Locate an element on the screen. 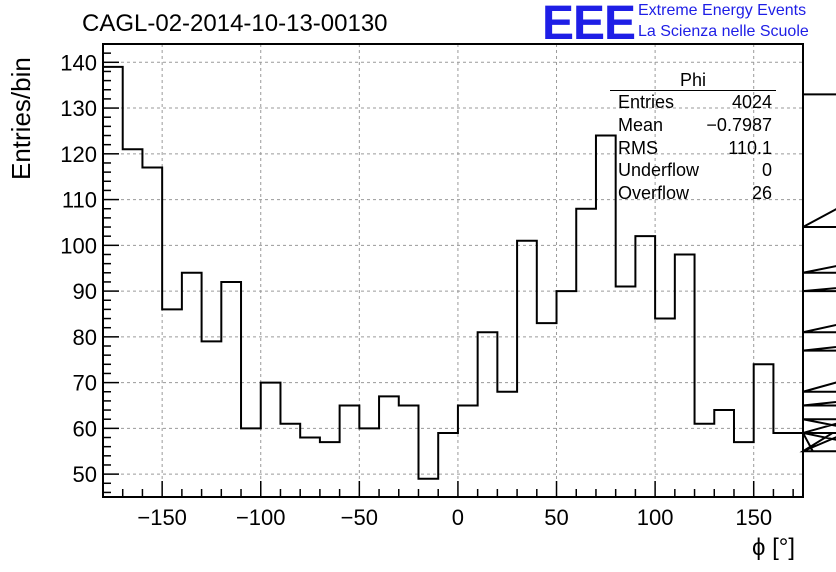 The height and width of the screenshot is (572, 836). logo-line-2: La Scienza nelle Scuole is located at coordinates (723, 31).